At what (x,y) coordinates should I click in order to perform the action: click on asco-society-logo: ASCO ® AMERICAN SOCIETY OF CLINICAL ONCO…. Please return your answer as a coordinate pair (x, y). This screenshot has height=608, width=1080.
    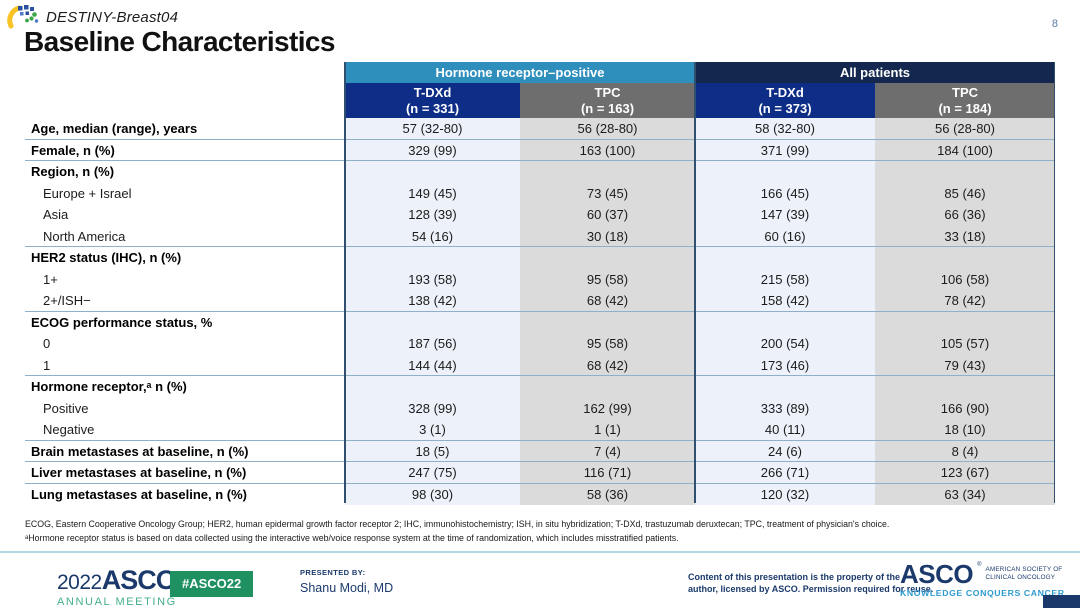
    Looking at the image, I should click on (982, 579).